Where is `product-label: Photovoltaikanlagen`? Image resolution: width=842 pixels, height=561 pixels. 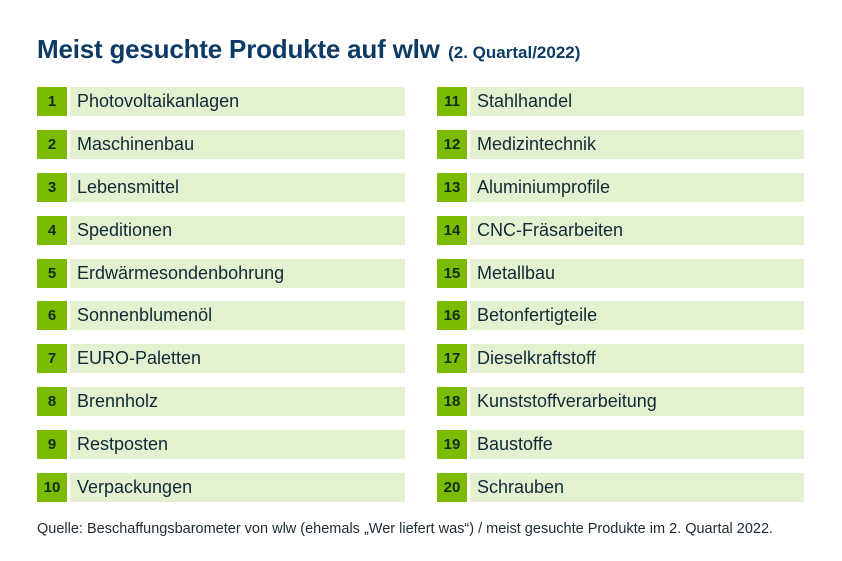
product-label: Photovoltaikanlagen is located at coordinates (158, 101).